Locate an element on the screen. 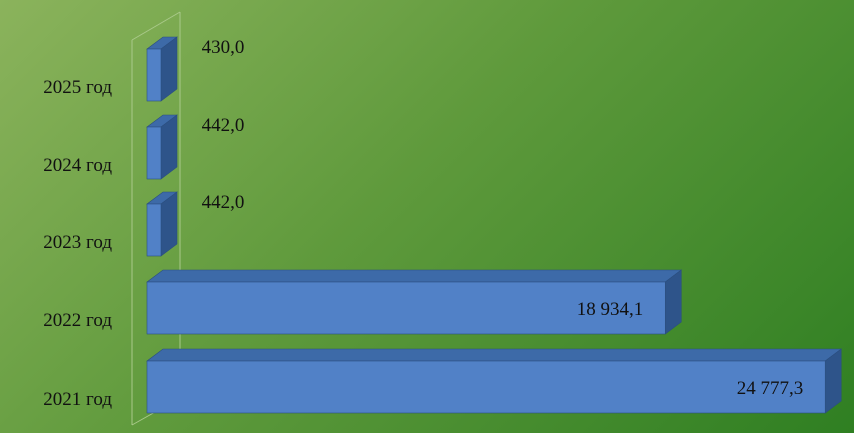  category-label-3: 2023 год is located at coordinates (77, 242).